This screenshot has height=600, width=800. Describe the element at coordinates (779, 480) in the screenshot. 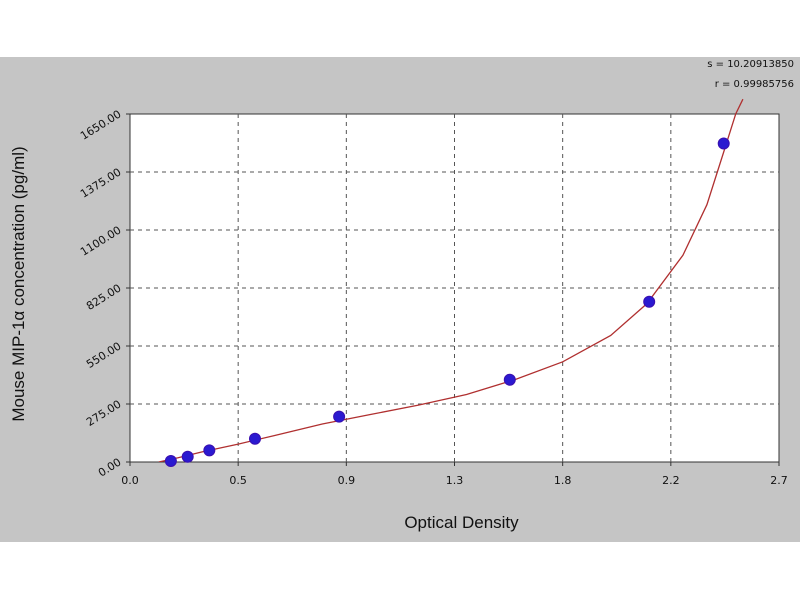

I see `x-tick-label: 2.7` at that location.